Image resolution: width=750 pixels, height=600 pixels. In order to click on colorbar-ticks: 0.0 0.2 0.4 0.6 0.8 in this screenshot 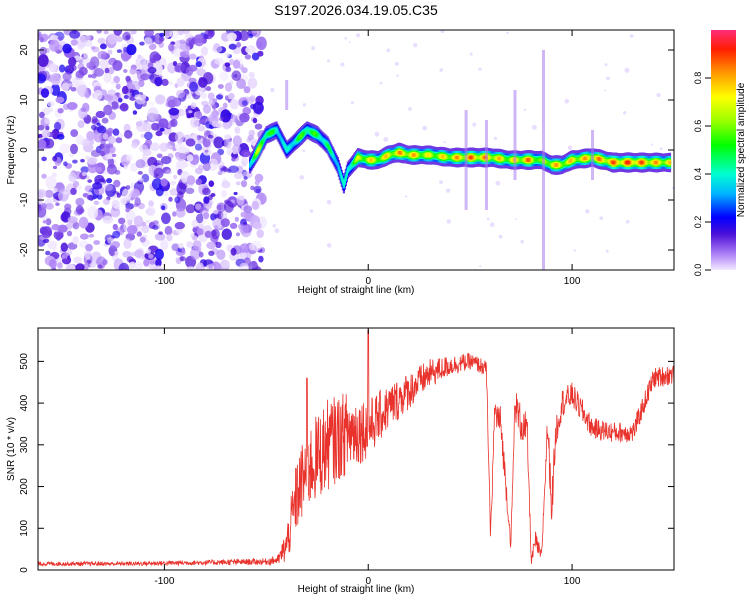, I will do `click(702, 174)`.